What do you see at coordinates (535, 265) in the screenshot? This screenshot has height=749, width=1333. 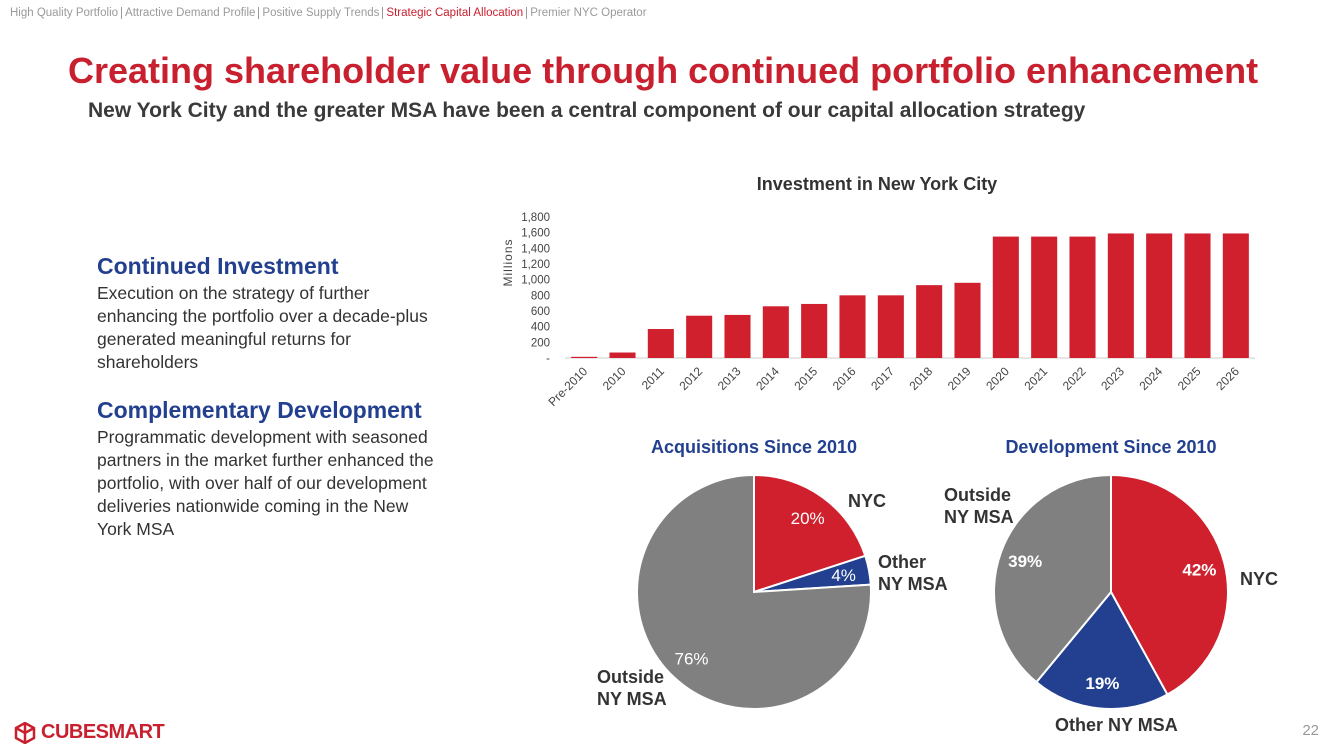 I see `y-tick-label: 1,200` at bounding box center [535, 265].